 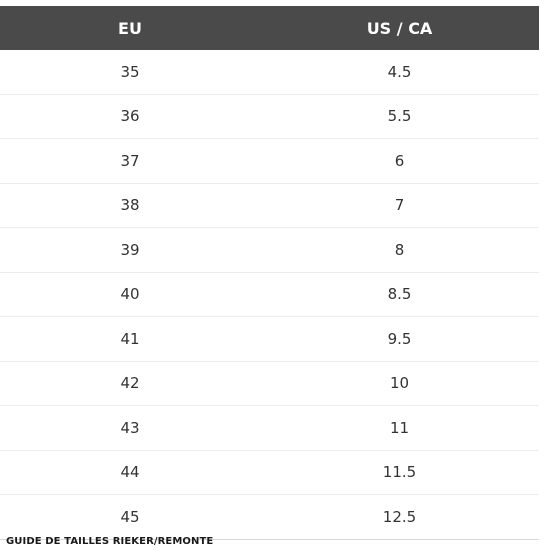 What do you see at coordinates (269, 384) in the screenshot?
I see `table-row: 42 10` at bounding box center [269, 384].